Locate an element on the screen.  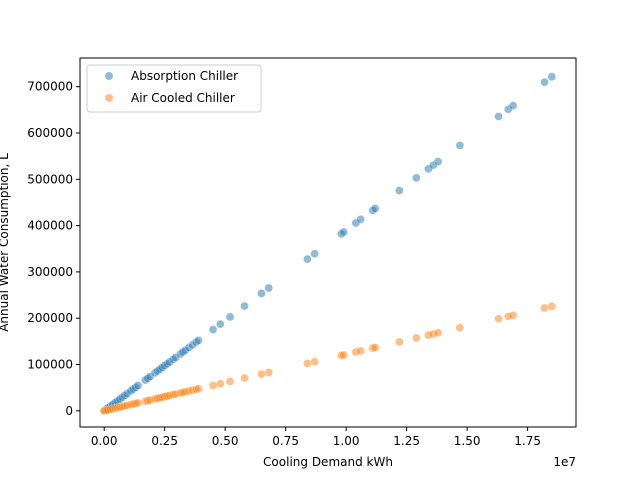
x-tick-label: 0.25 is located at coordinates (164, 441).